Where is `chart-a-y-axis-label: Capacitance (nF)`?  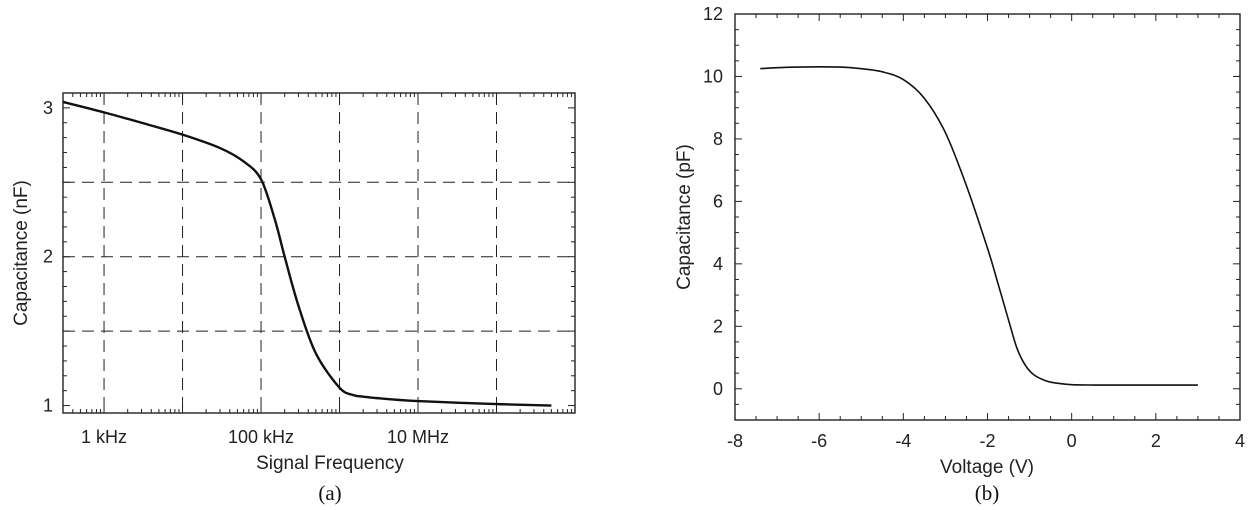
chart-a-y-axis-label: Capacitance (nF) is located at coordinates (21, 253).